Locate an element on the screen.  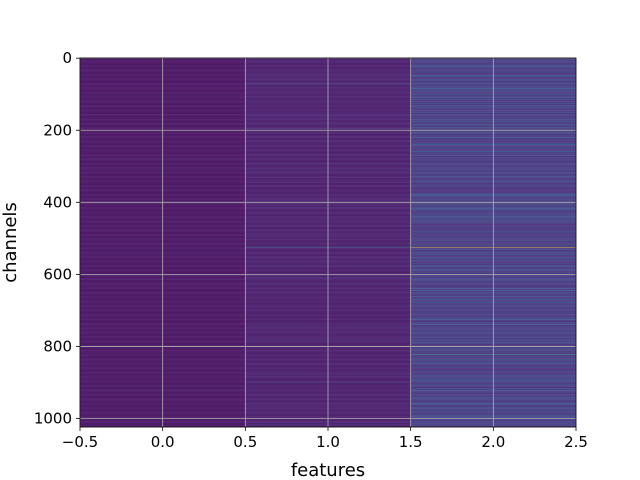
y-axis: 0 200 400 600 800 1000 is located at coordinates (57, 238).